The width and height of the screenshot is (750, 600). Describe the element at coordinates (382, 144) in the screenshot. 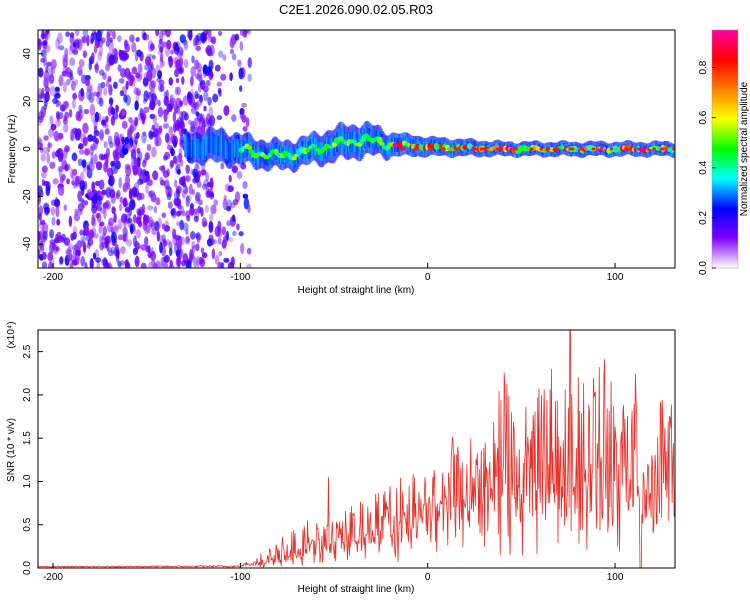

I see `signal-core` at that location.